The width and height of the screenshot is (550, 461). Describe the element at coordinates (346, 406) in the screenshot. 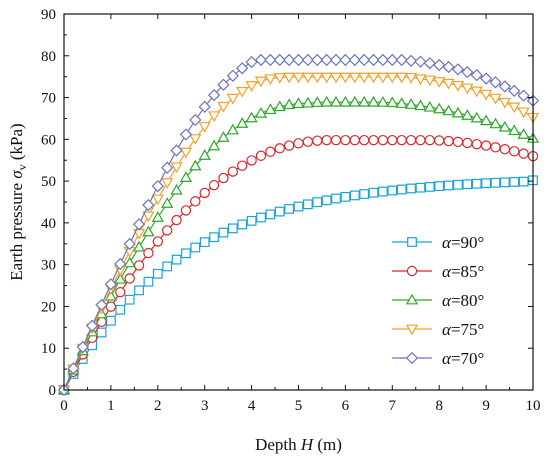

I see `x-tick-label: 6` at that location.